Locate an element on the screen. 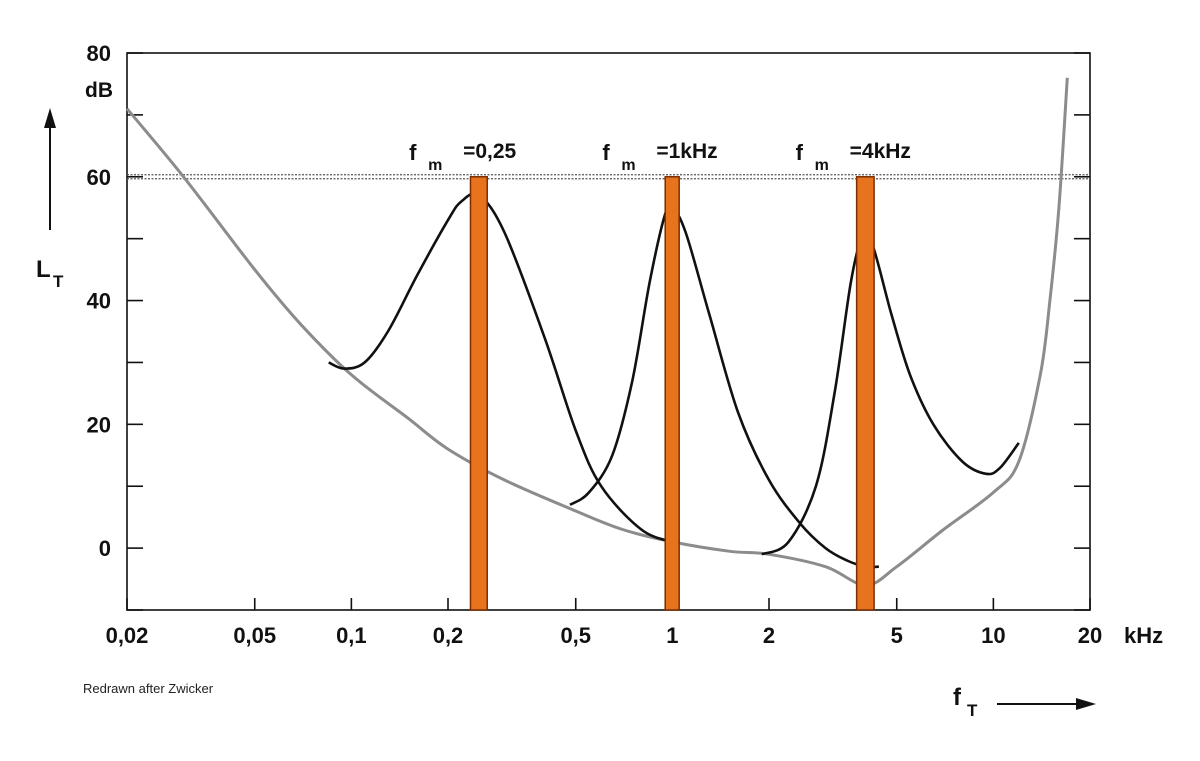 This screenshot has width=1200, height=761. x-tick-label: 5 is located at coordinates (897, 635).